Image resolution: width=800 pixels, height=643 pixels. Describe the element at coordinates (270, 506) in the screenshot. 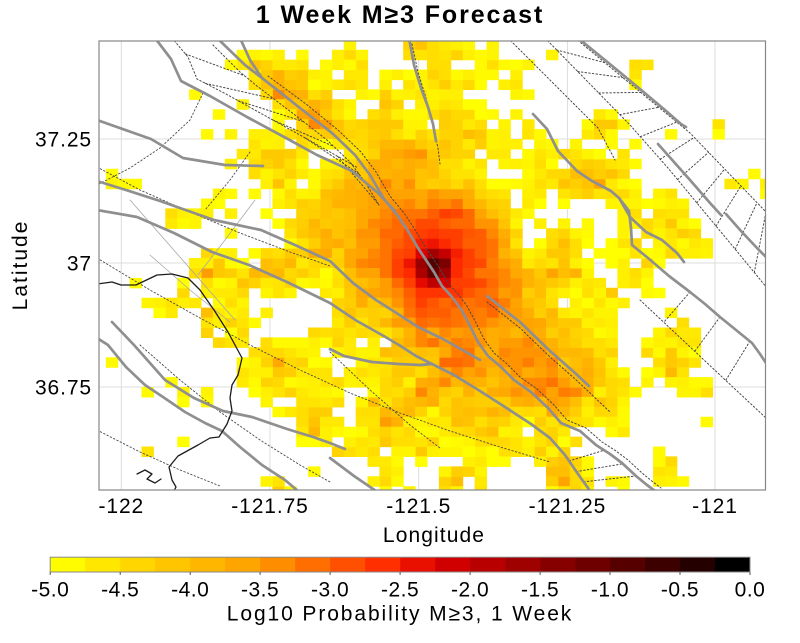

I see `svg-text: -121.75` at that location.